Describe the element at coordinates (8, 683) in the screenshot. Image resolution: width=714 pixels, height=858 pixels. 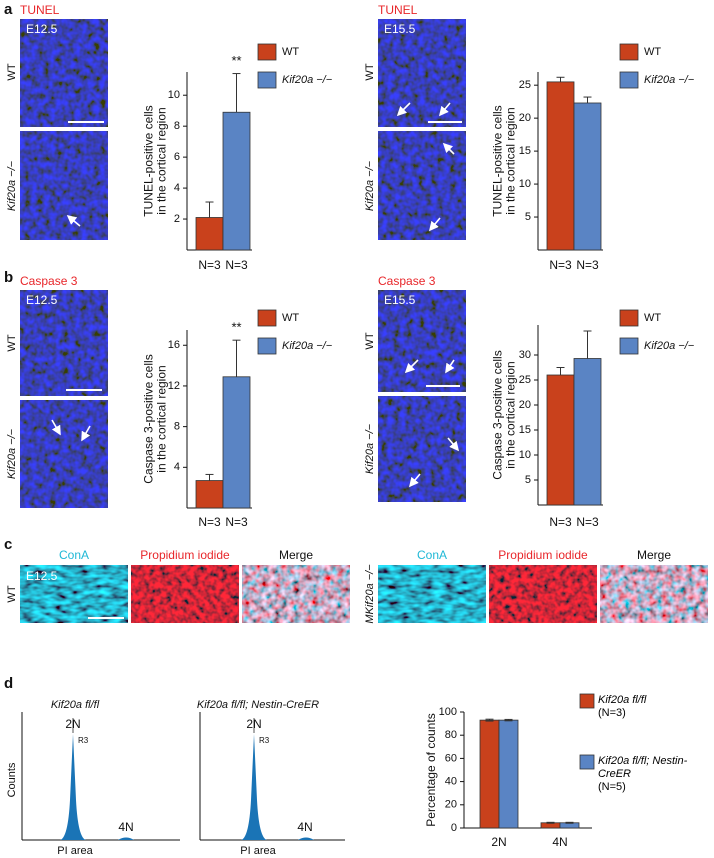
I see `panel-label: d` at that location.